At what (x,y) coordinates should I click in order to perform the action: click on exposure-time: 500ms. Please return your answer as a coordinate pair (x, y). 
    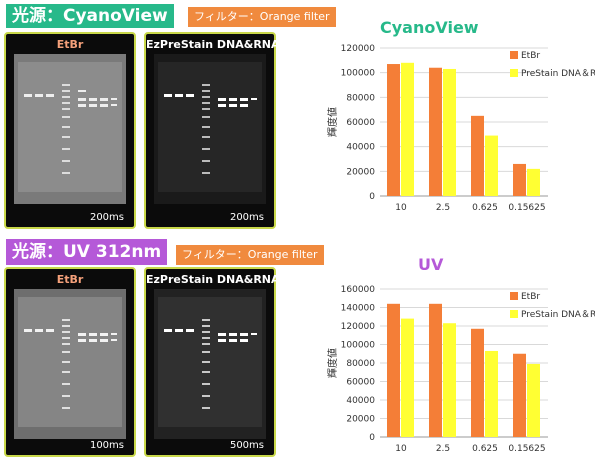
    Looking at the image, I should click on (246, 445).